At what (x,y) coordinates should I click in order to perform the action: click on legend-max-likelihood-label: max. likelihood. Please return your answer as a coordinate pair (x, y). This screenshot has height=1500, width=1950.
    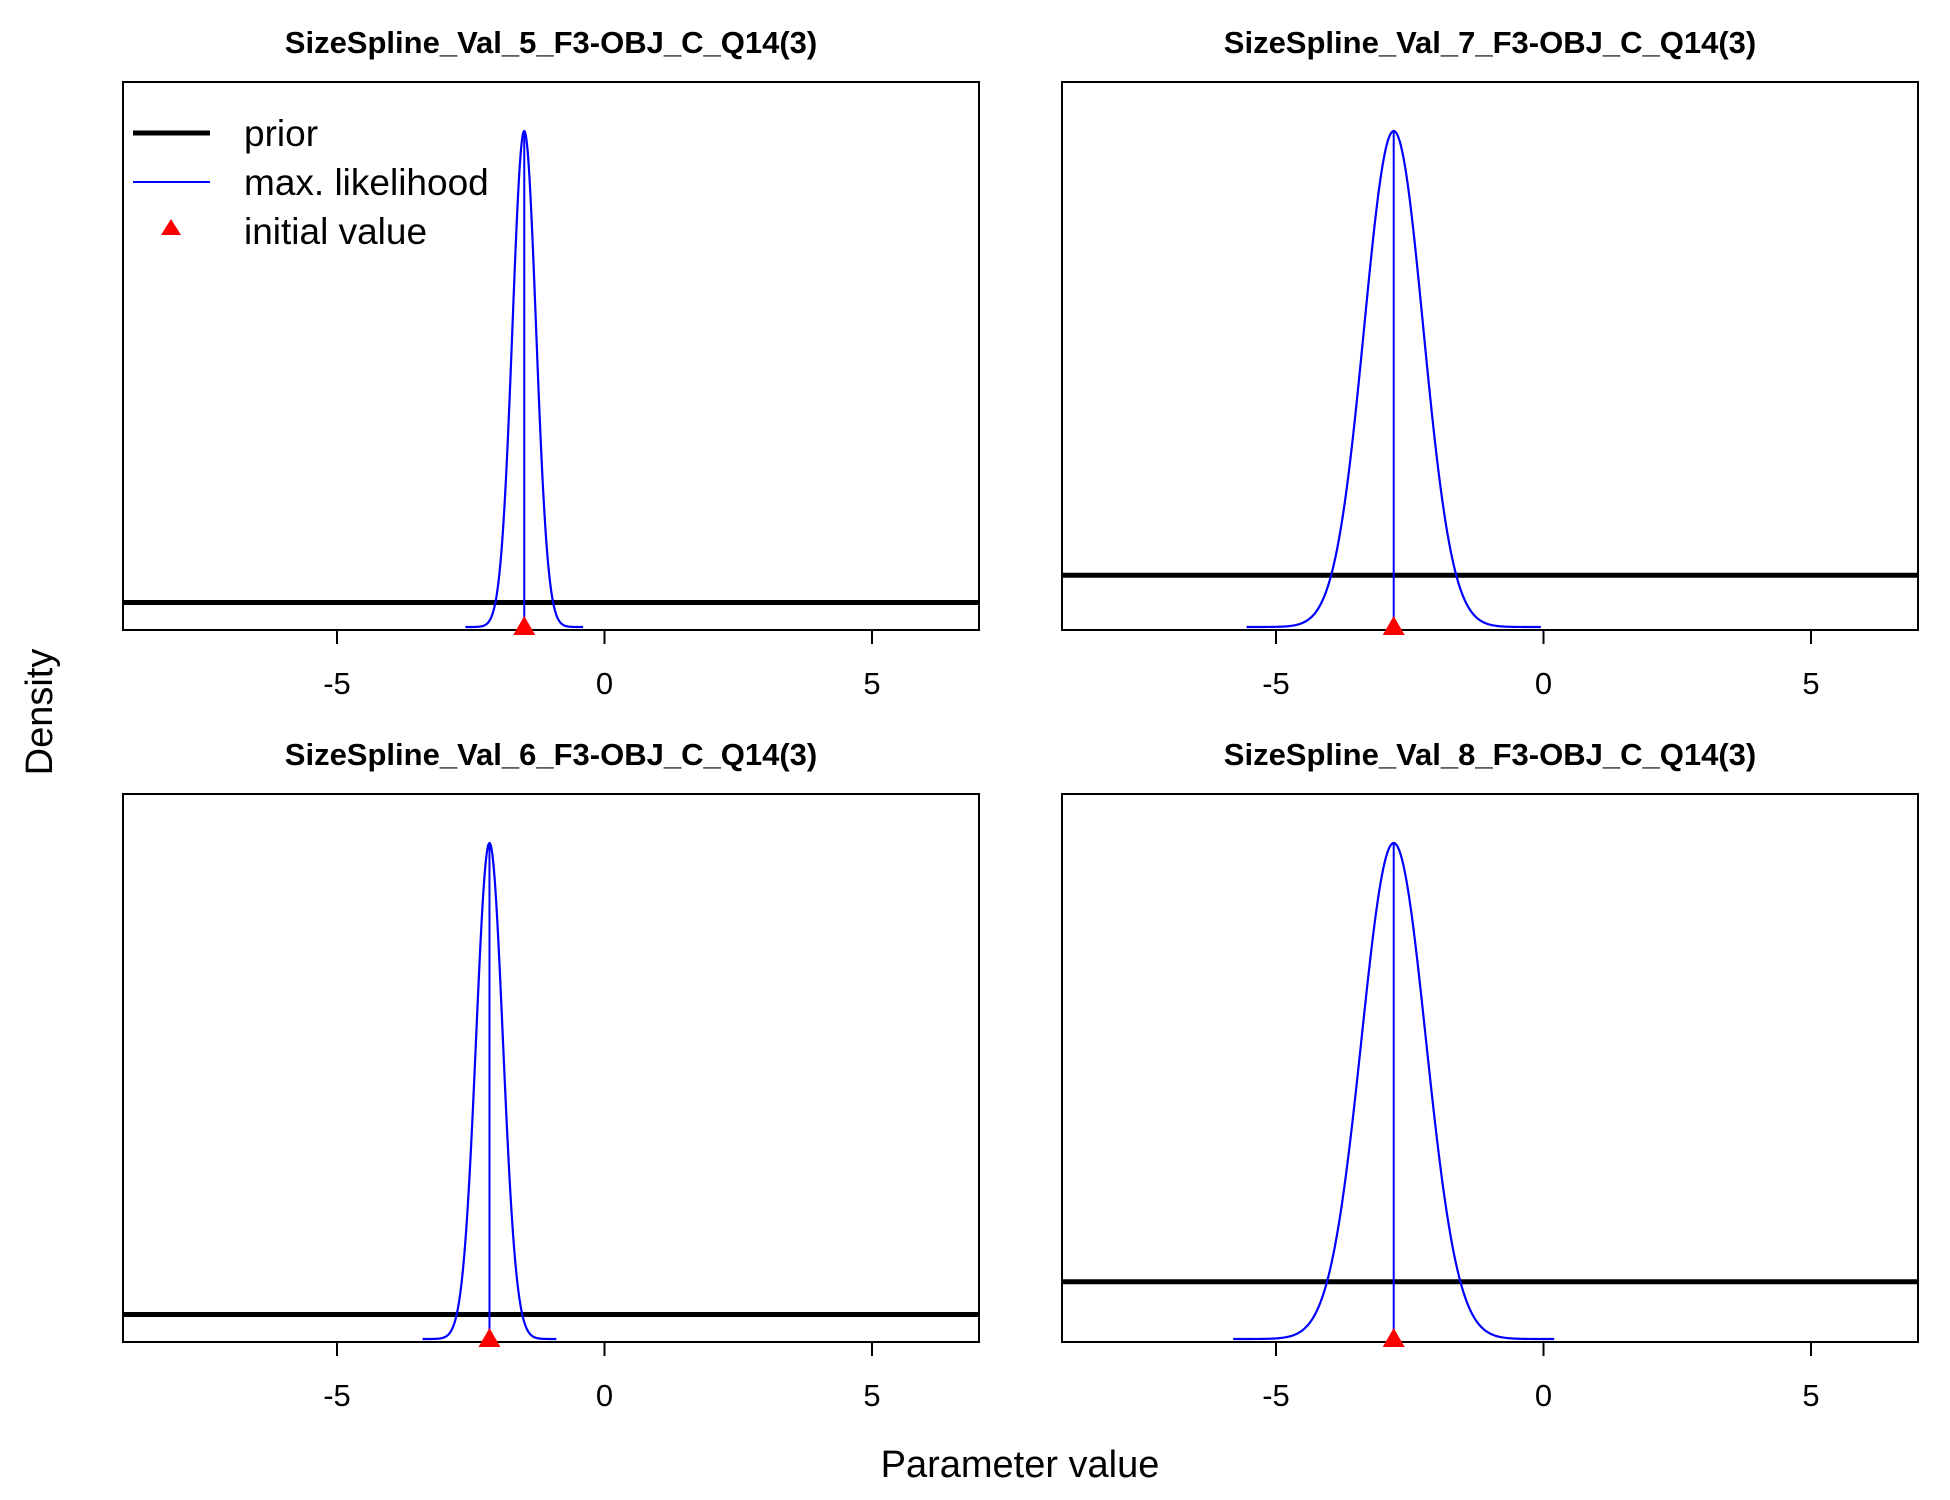
    Looking at the image, I should click on (366, 182).